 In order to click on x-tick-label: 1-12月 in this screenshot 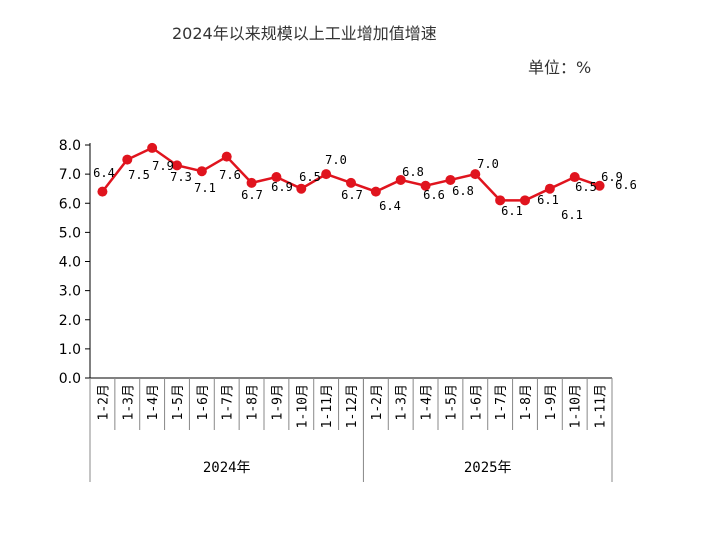, I will do `click(352, 406)`.